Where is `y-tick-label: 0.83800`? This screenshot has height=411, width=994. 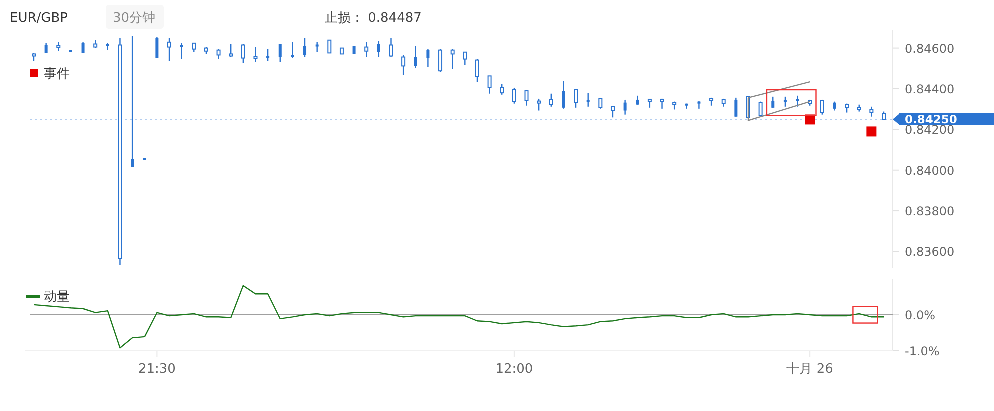
y-tick-label: 0.83800 is located at coordinates (930, 211).